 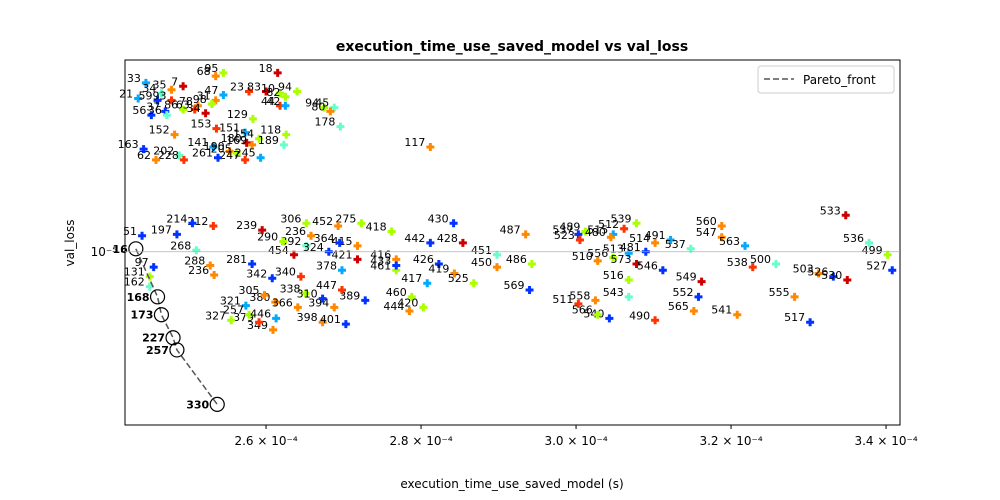 What do you see at coordinates (139, 110) in the screenshot?
I see `point-label: 56` at bounding box center [139, 110].